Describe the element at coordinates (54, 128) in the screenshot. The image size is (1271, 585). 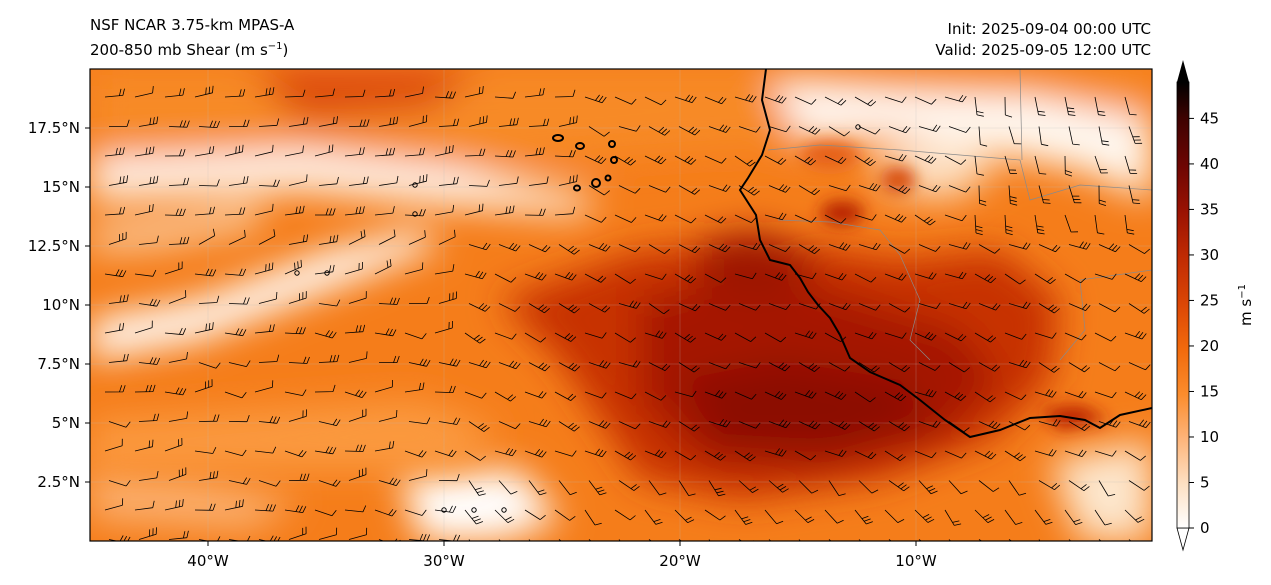
I see `lat-label: 17.5°N` at that location.